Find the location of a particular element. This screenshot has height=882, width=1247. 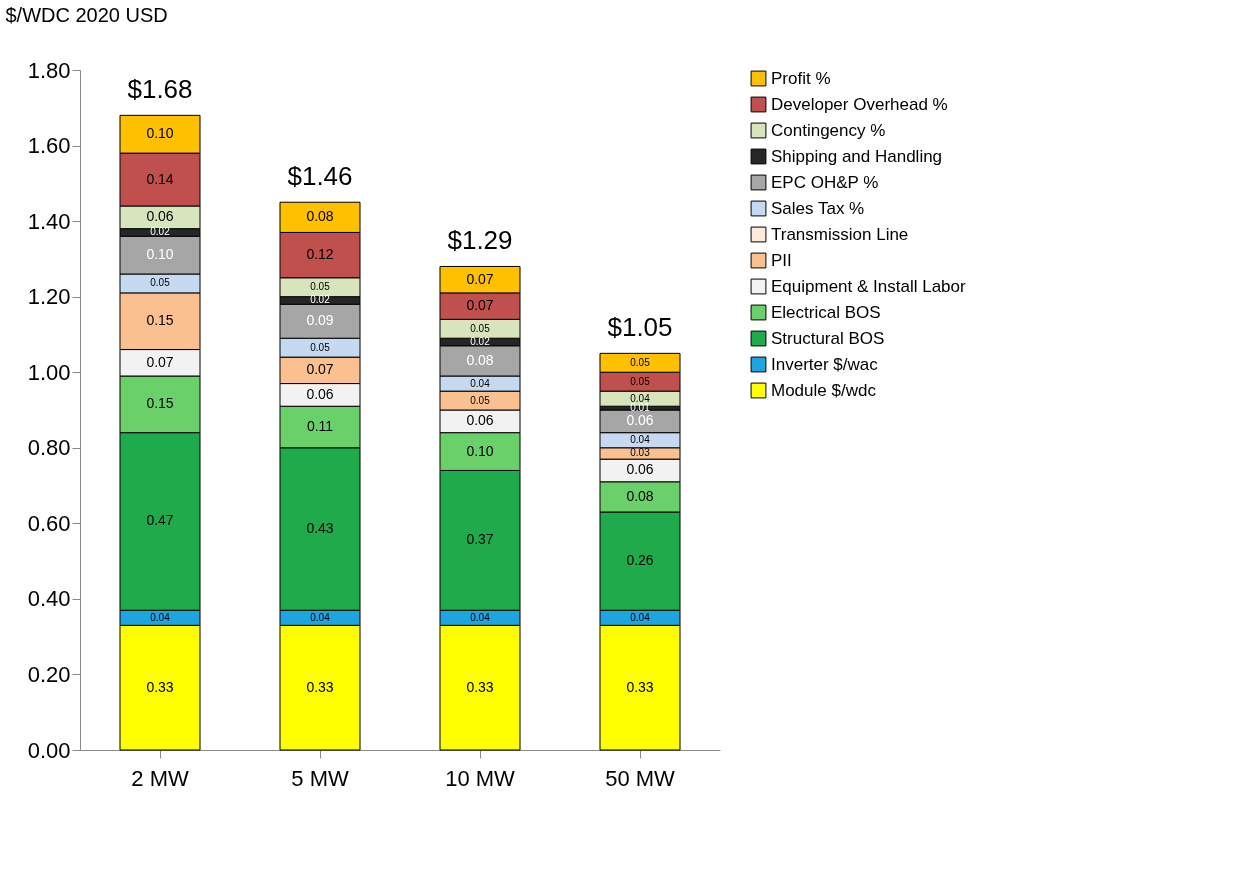

y-tick-label: 0.00 is located at coordinates (49, 750).